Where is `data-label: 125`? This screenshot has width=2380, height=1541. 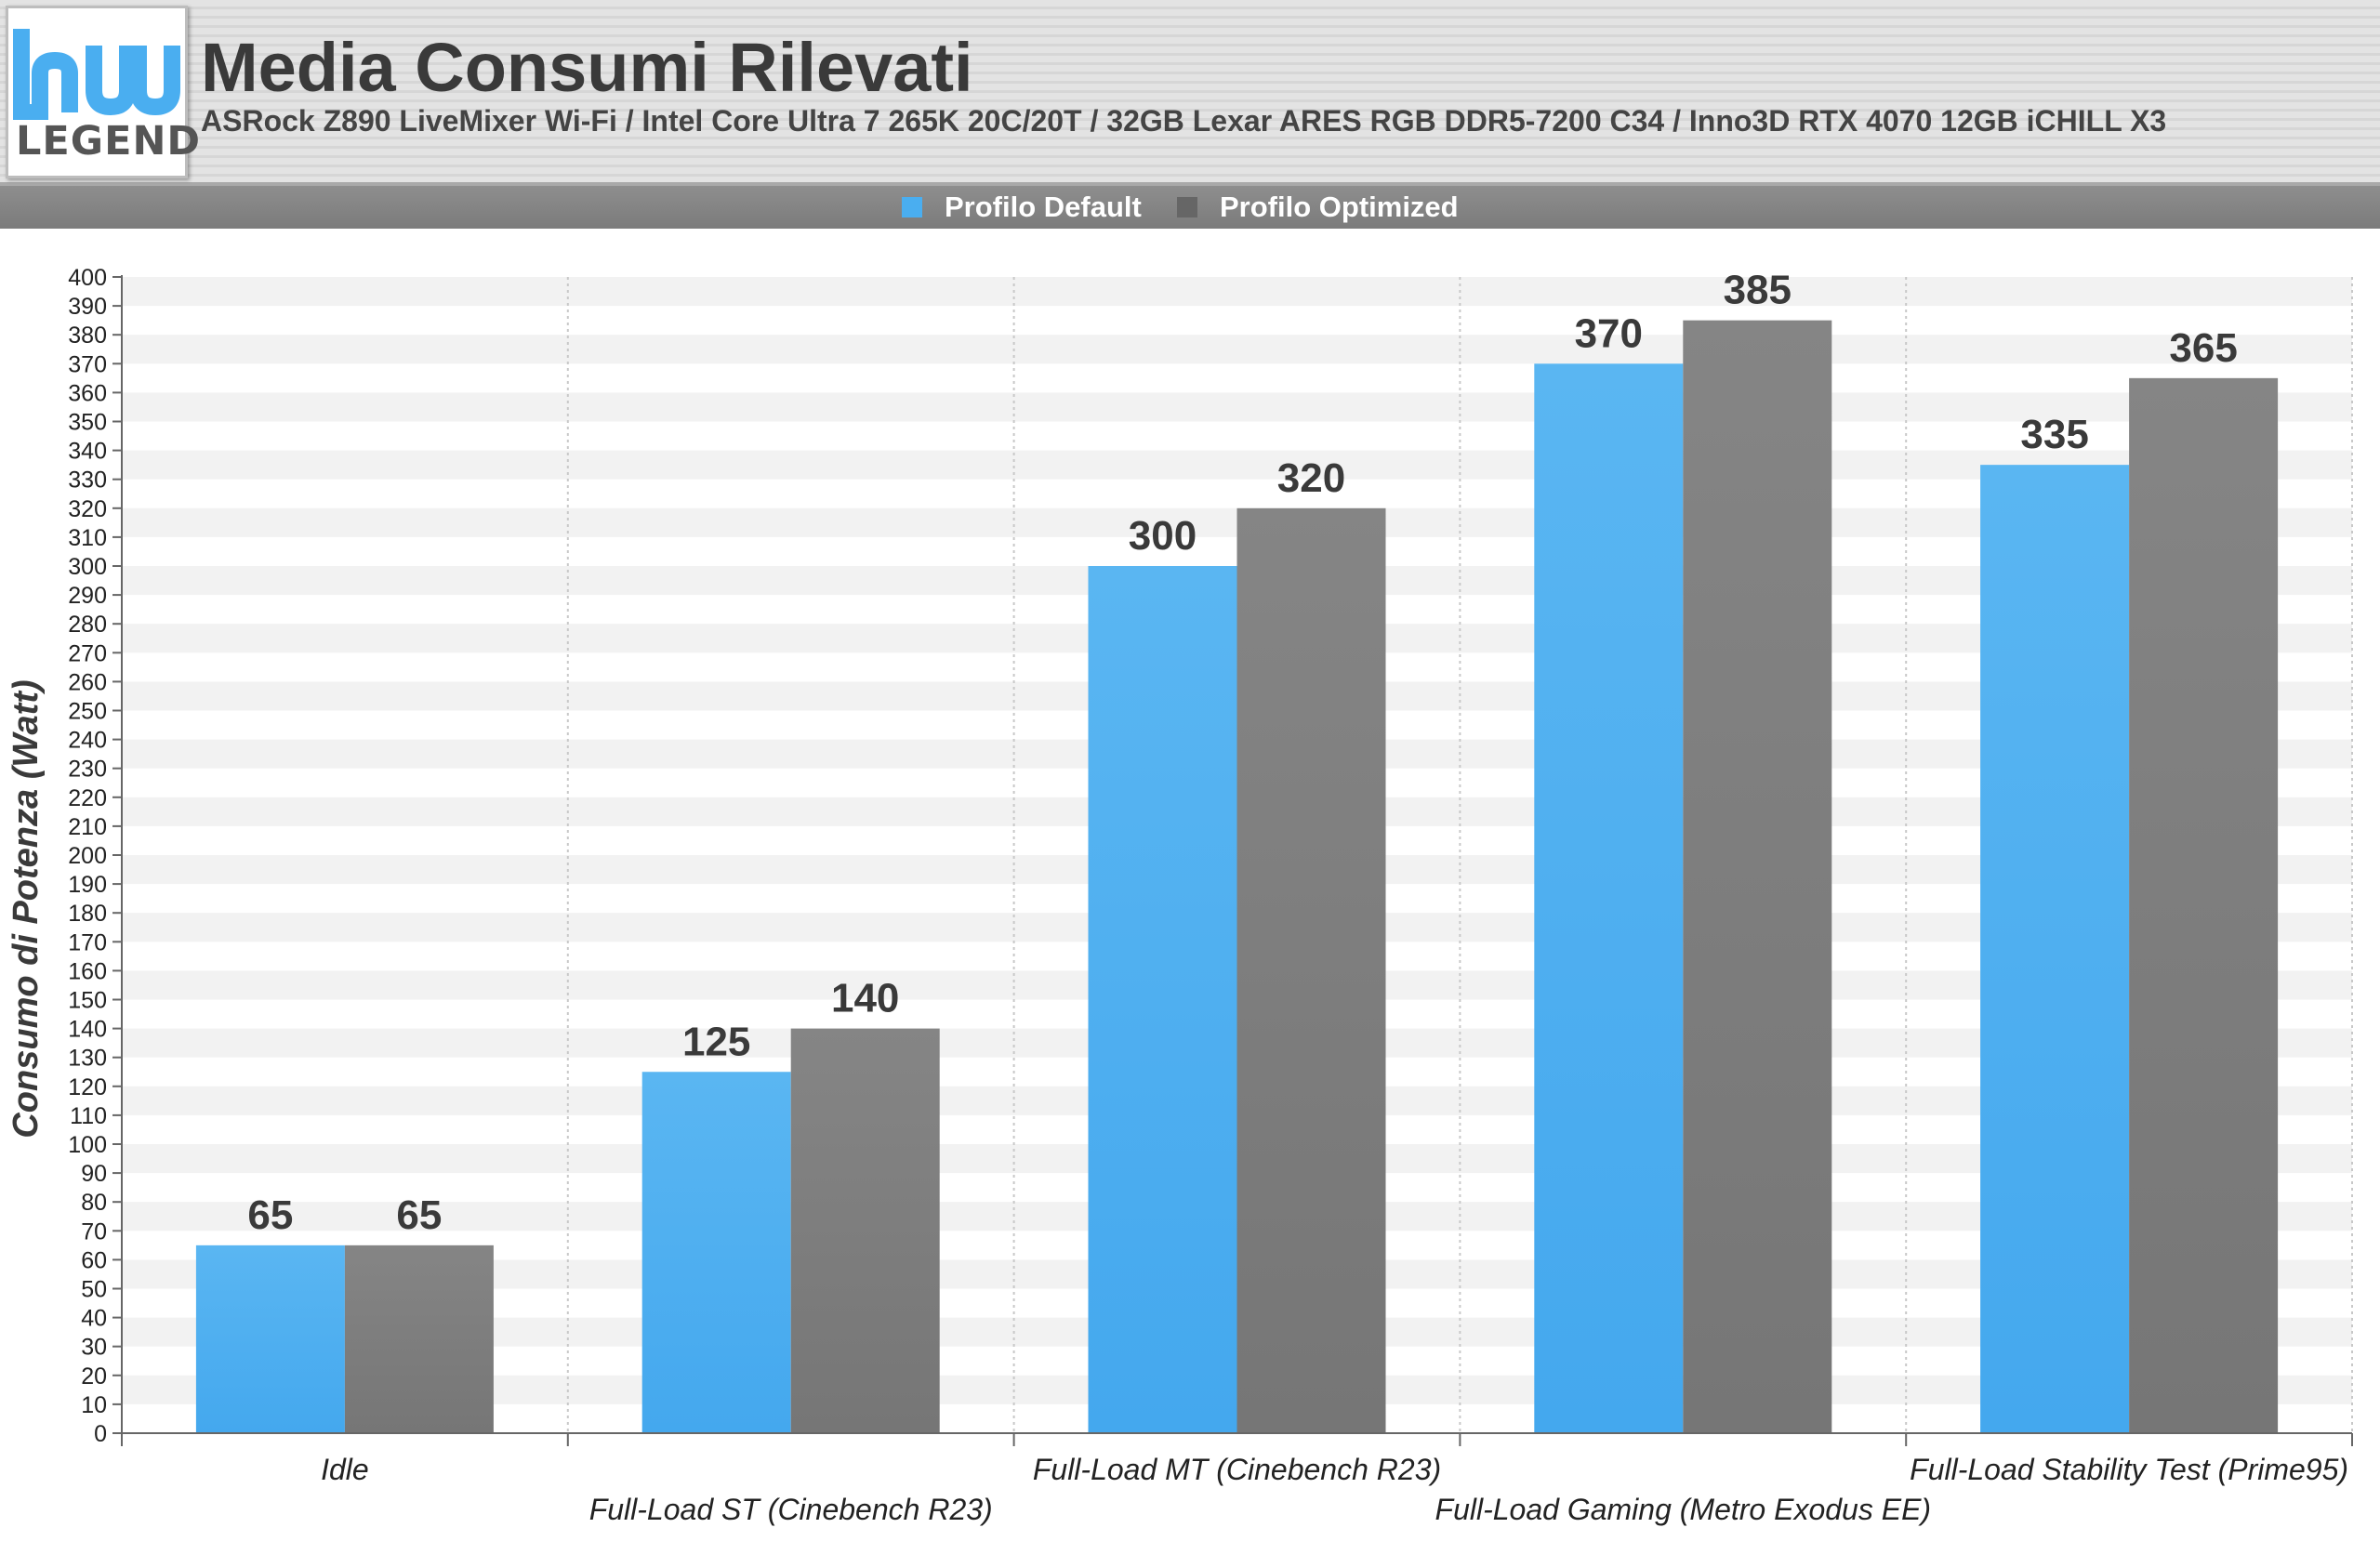
data-label: 125 is located at coordinates (716, 1041).